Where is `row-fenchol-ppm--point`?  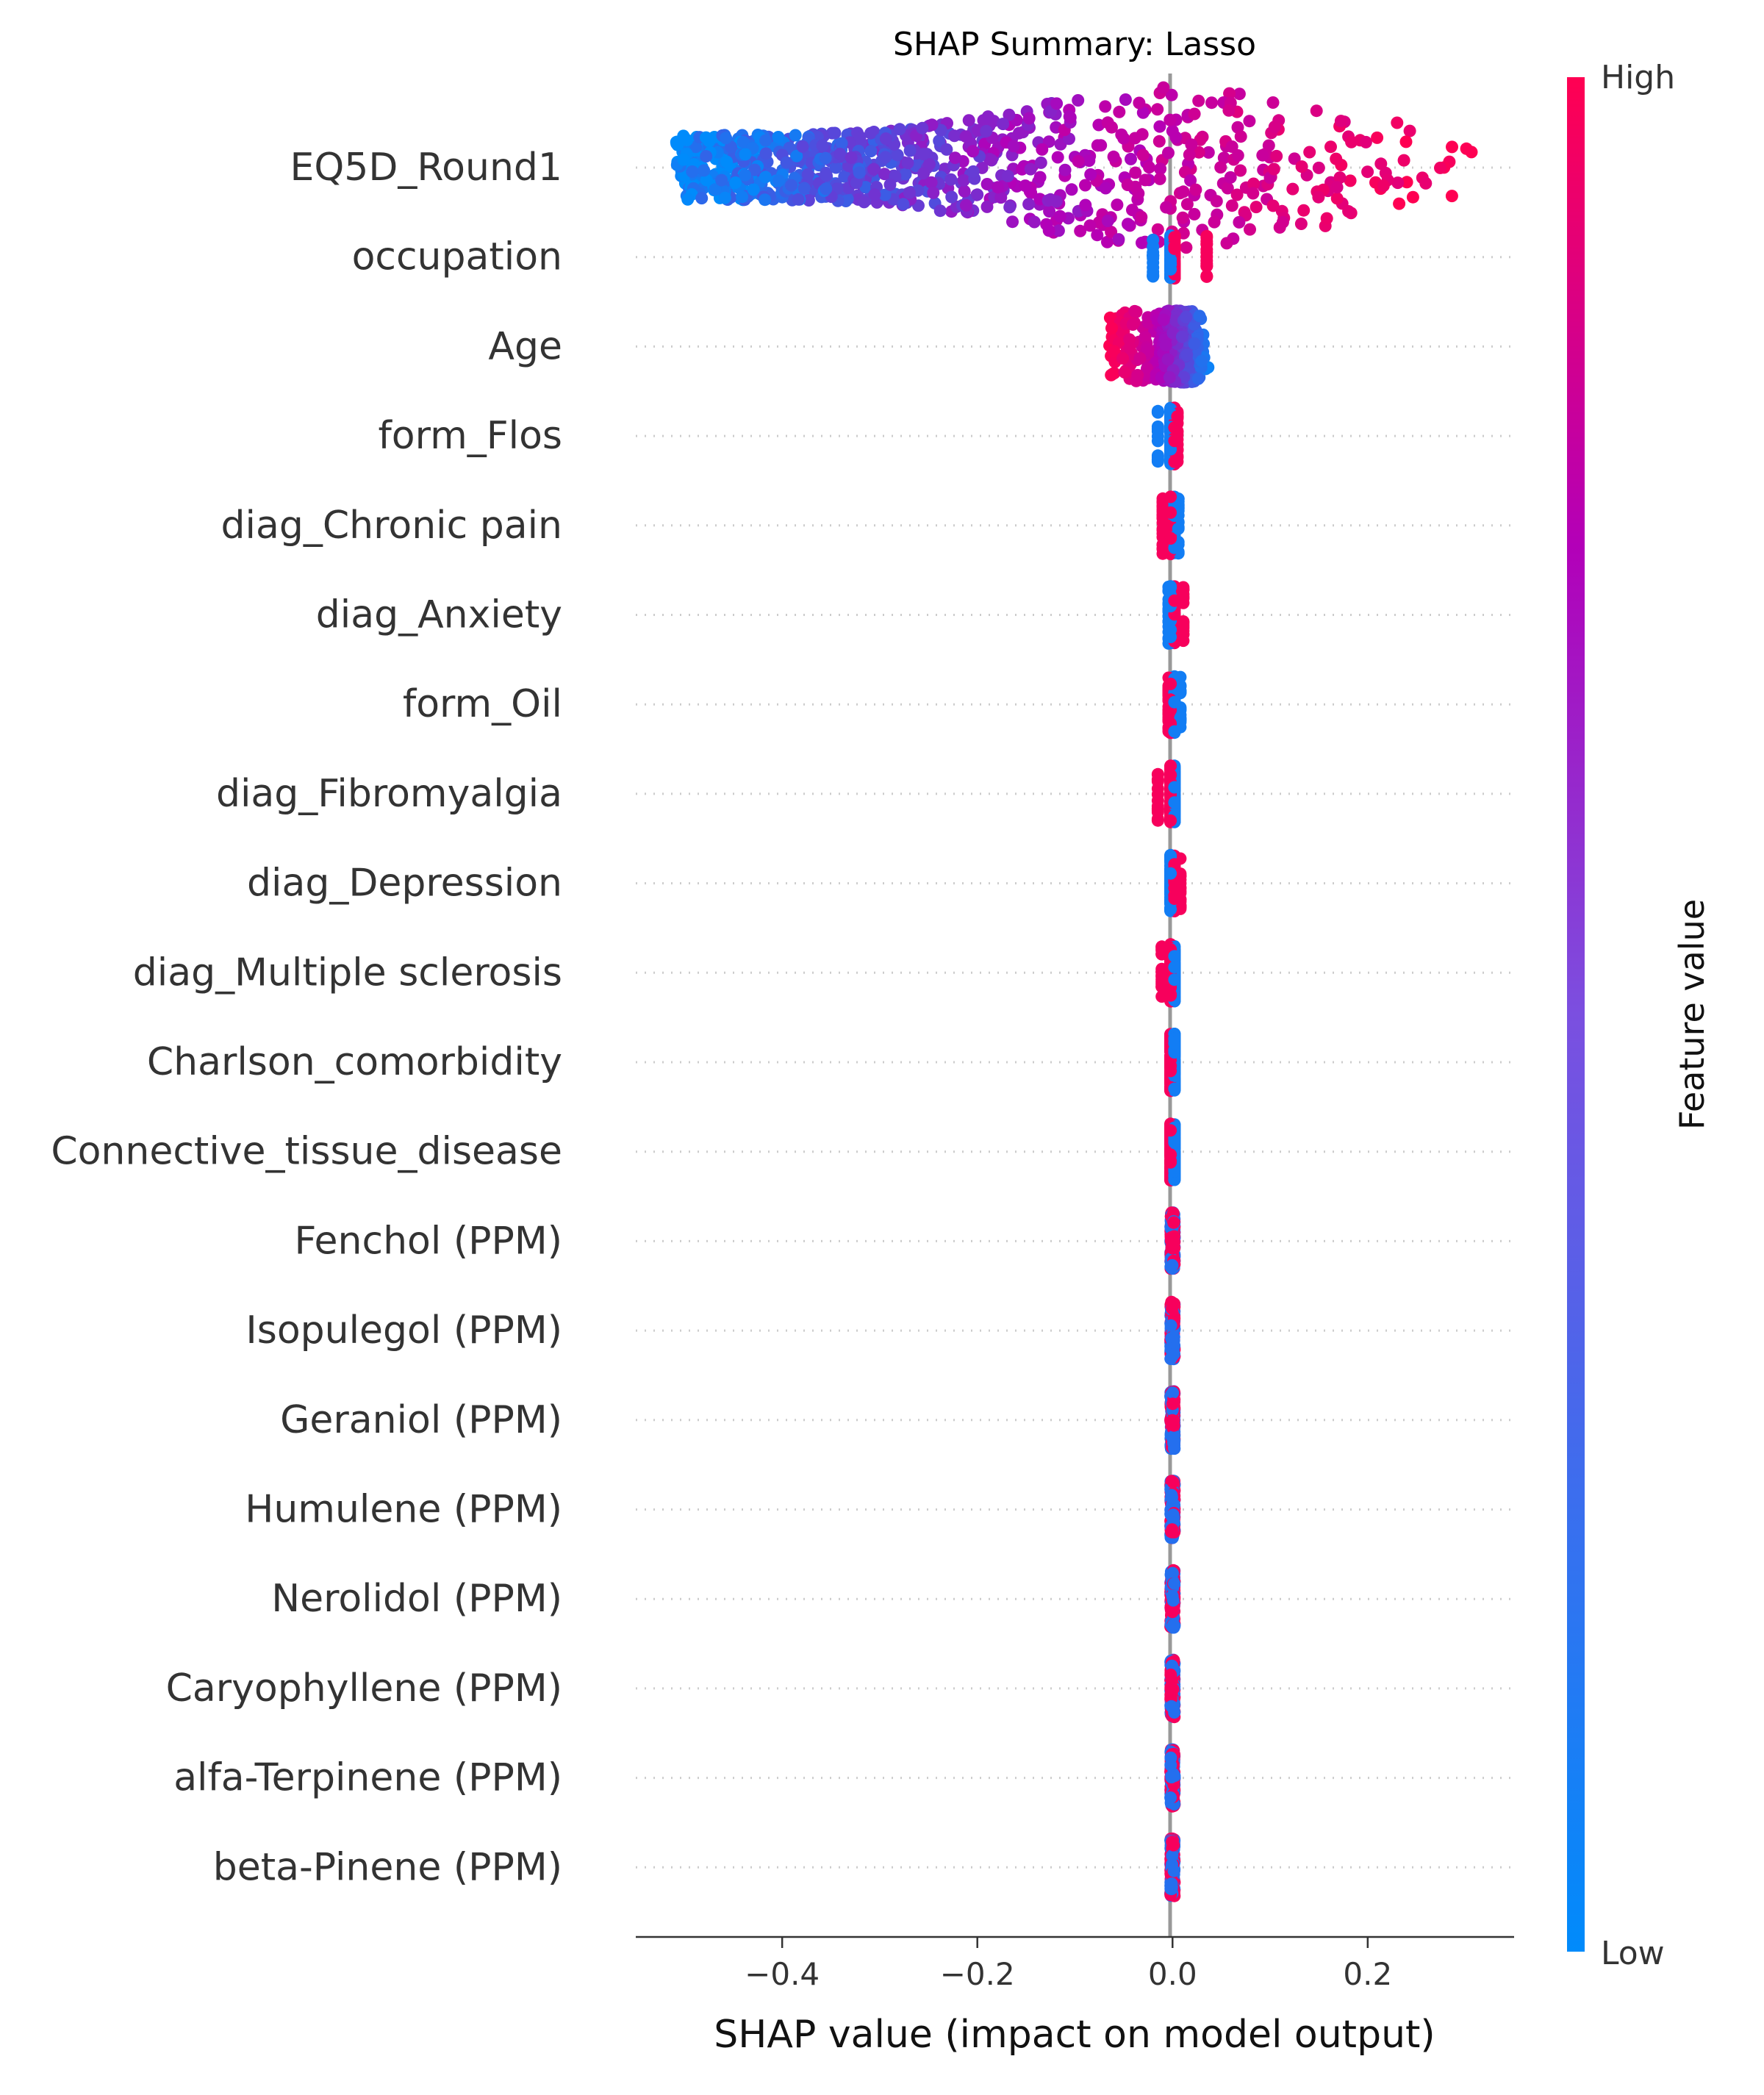
row-fenchol-ppm--point is located at coordinates (1173, 1222).